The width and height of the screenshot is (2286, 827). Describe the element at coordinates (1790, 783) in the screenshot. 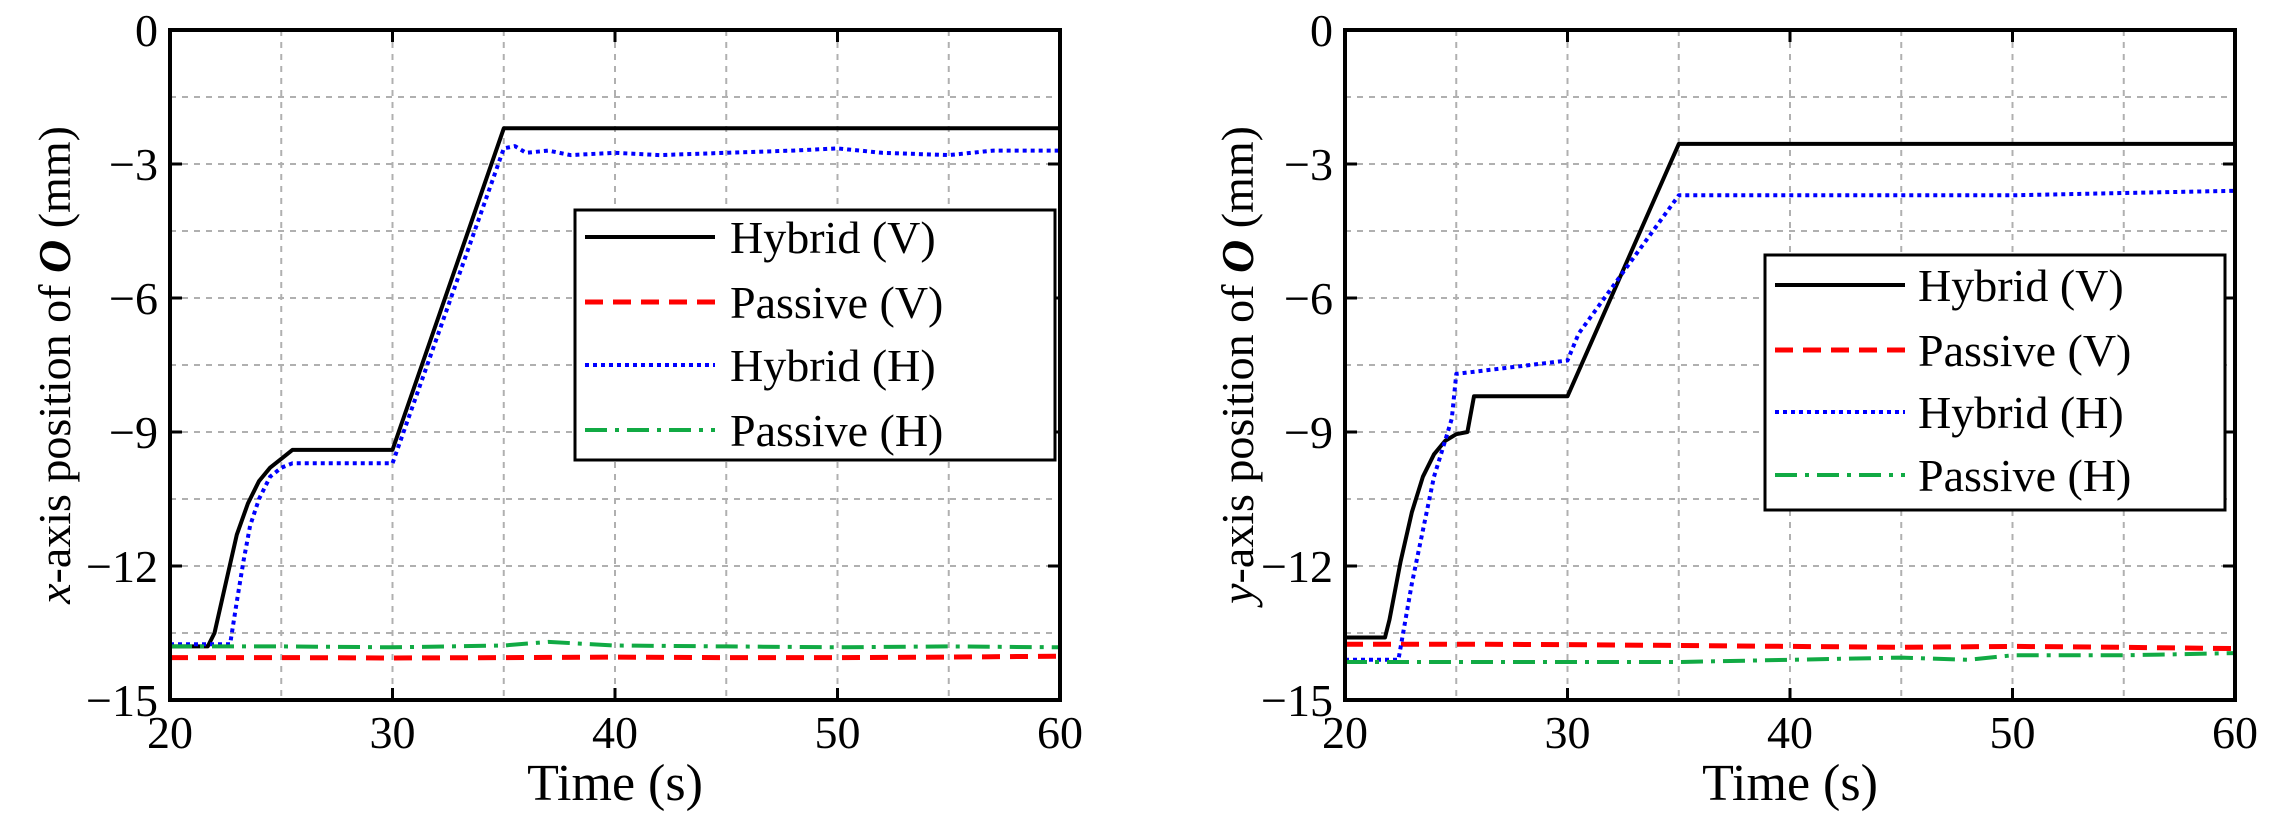

I see `chart-right-x-axis-label: Time (s)` at that location.